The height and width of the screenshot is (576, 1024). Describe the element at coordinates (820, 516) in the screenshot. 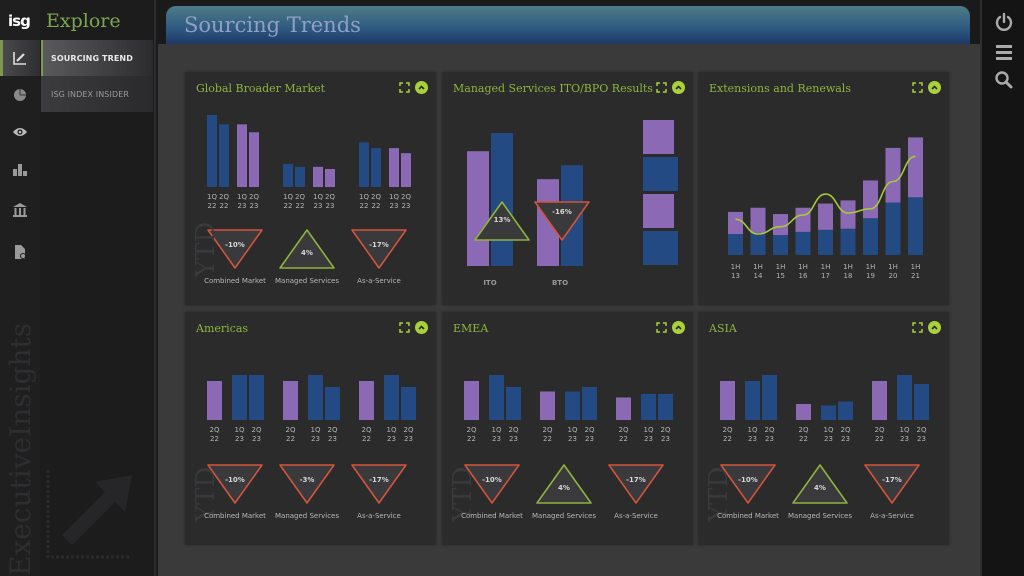

I see `ytd-category: Managed Services` at that location.